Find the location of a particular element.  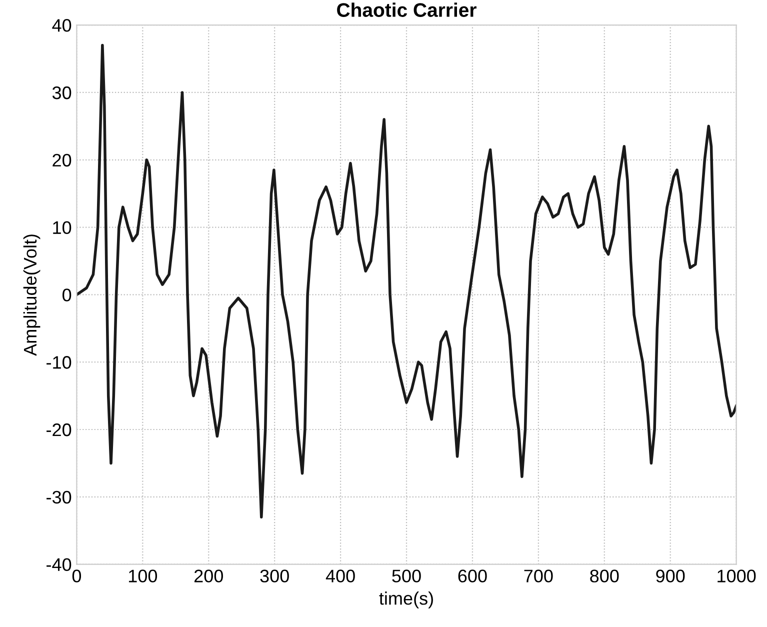

x-tick-label: 800 is located at coordinates (604, 576).